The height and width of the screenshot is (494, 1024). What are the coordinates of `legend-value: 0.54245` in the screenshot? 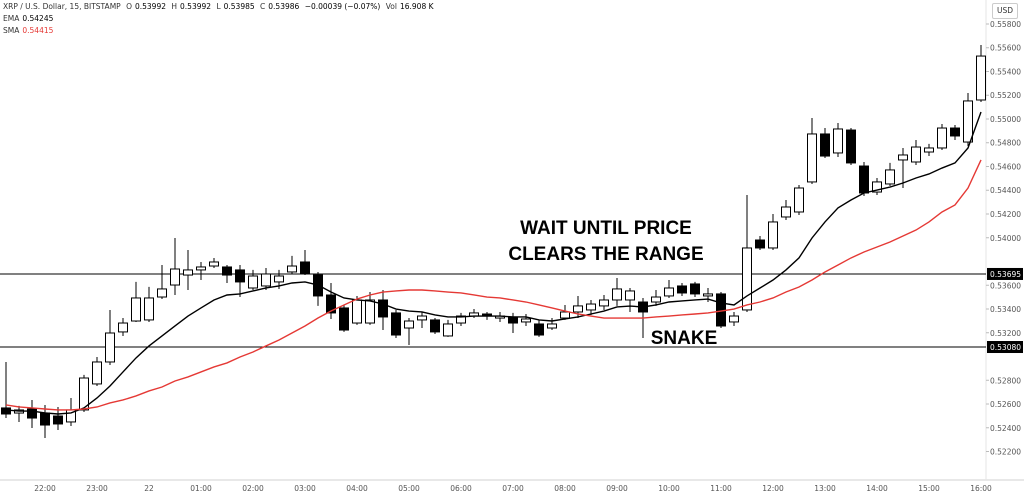 It's located at (38, 18).